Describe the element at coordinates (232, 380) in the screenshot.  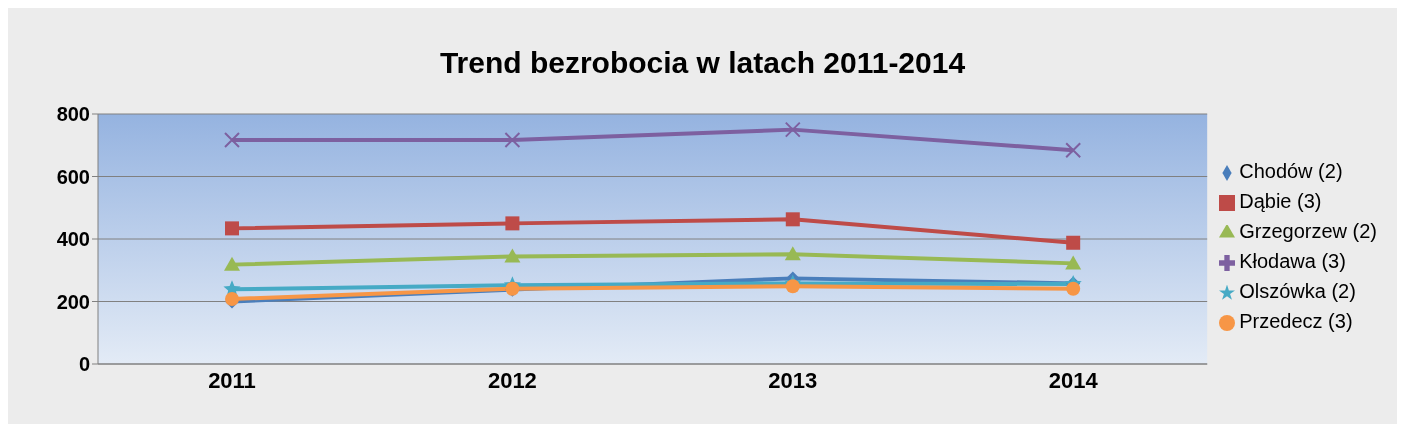
I see `x-tick-label: 2011` at that location.